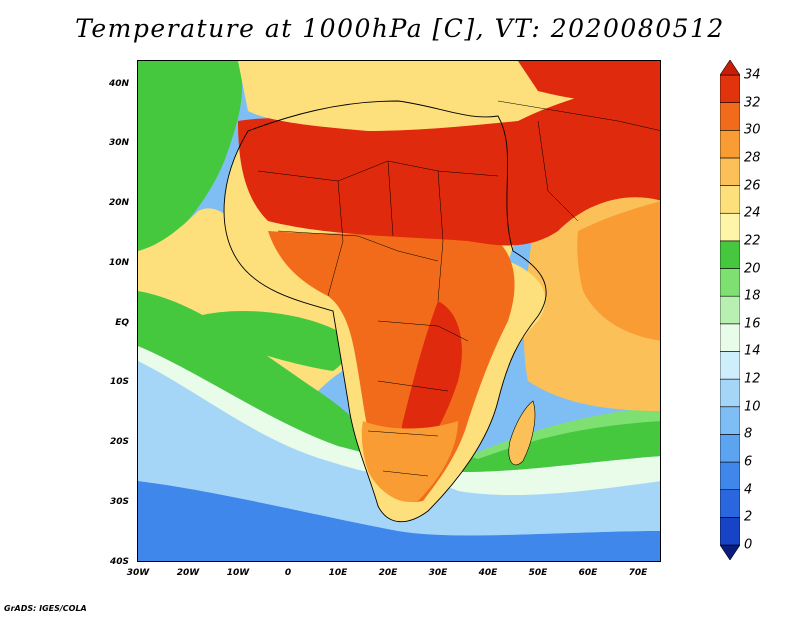 This screenshot has width=800, height=618. I want to click on colorbar-tick-label: 16, so click(752, 324).